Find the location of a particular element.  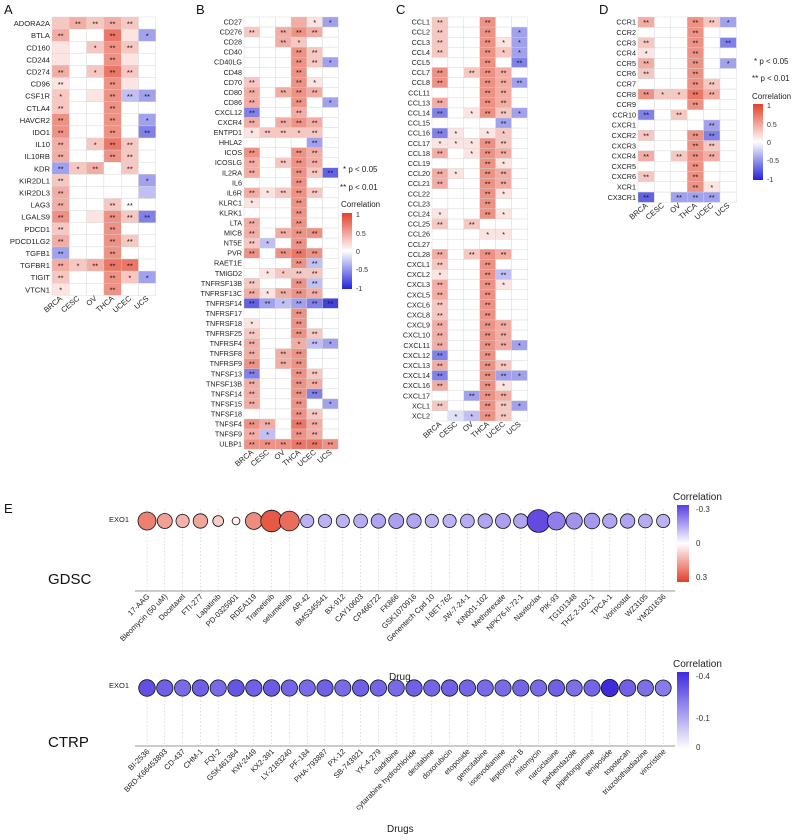

row-label: CXCL14 is located at coordinates (416, 375).